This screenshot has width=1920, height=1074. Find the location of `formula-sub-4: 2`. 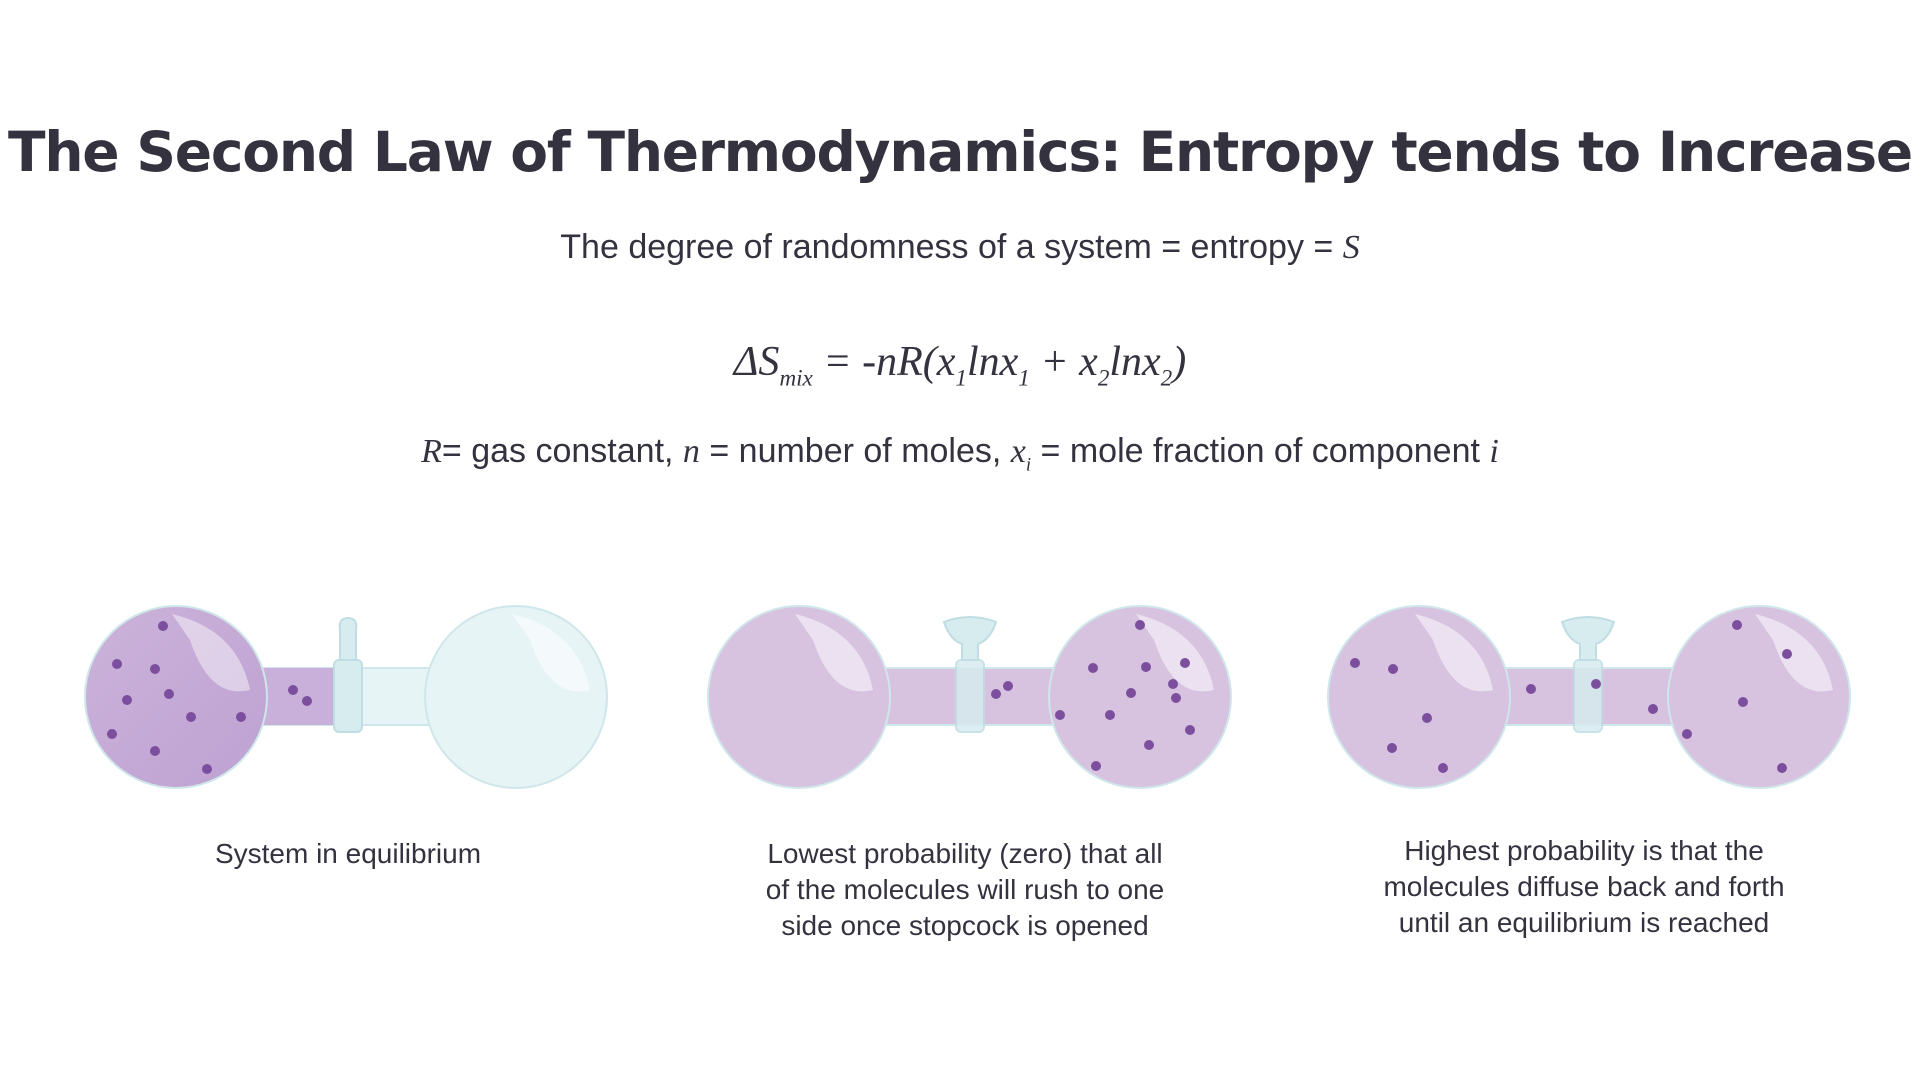

formula-sub-4: 2 is located at coordinates (1166, 377).